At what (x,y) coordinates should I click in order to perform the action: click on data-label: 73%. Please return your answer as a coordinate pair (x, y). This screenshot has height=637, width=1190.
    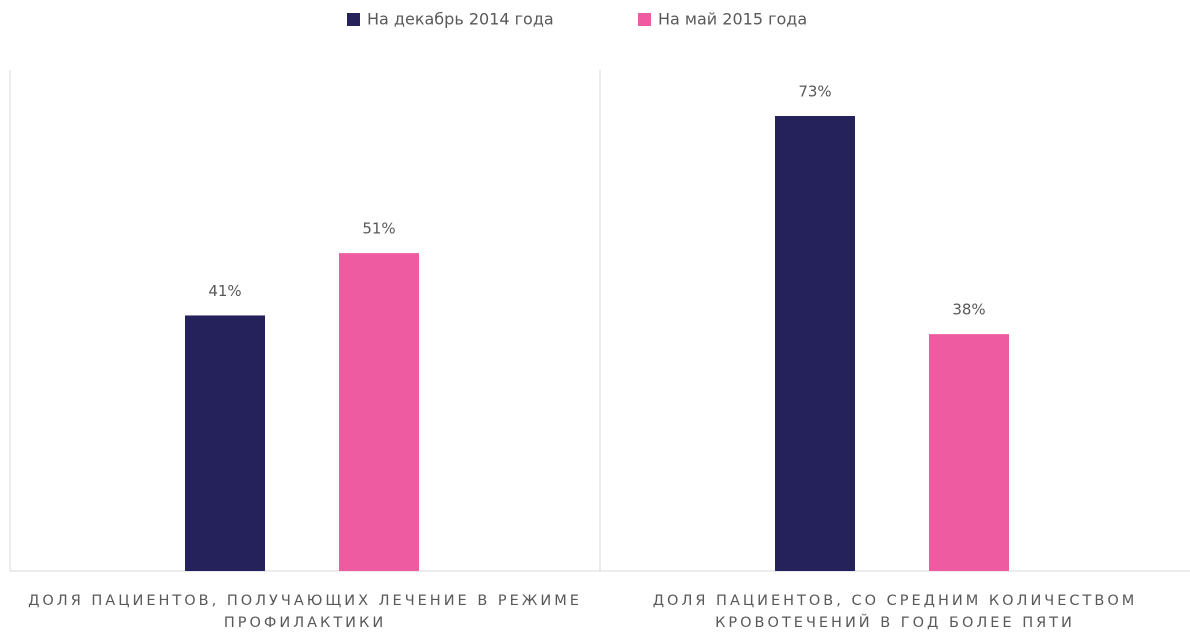
    Looking at the image, I should click on (814, 92).